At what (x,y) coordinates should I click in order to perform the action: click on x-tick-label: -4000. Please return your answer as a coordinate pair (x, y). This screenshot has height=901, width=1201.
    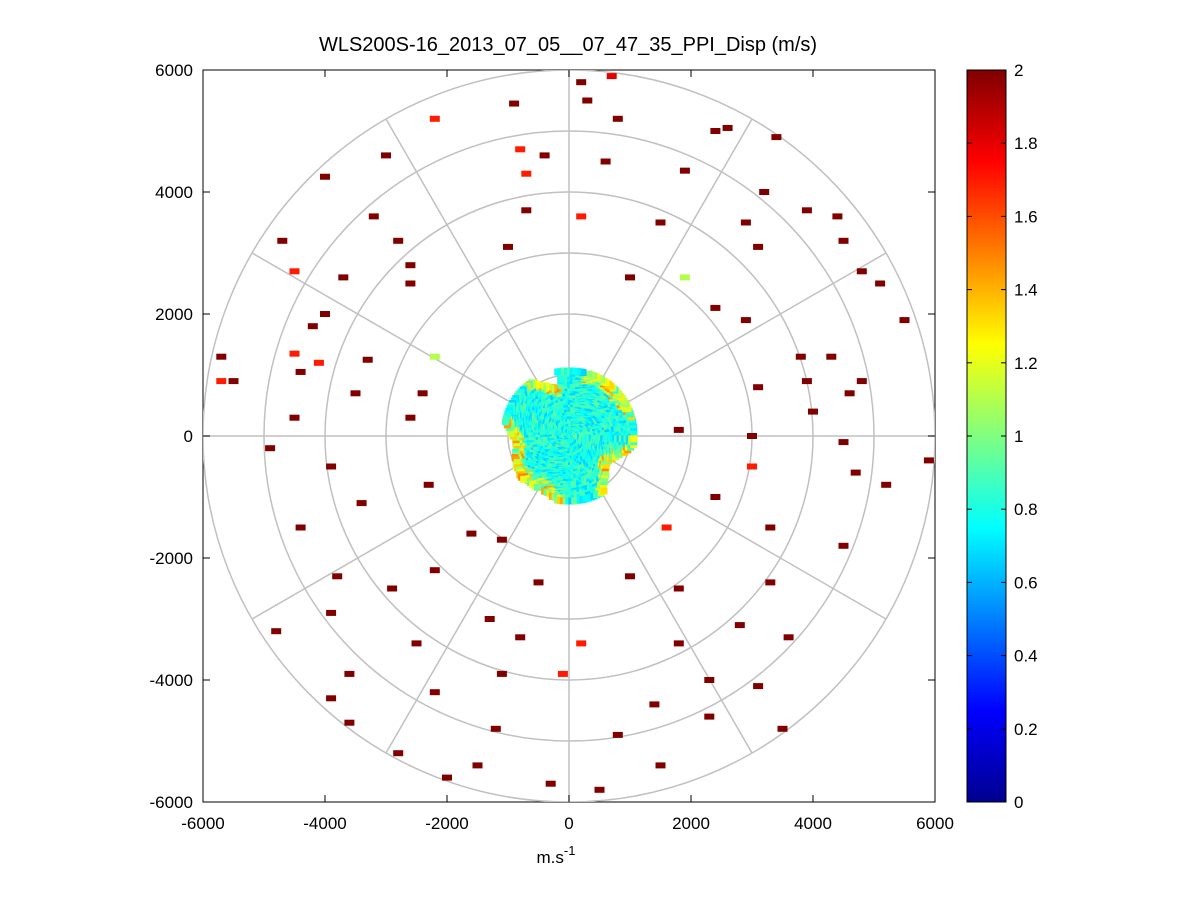
    Looking at the image, I should click on (324, 823).